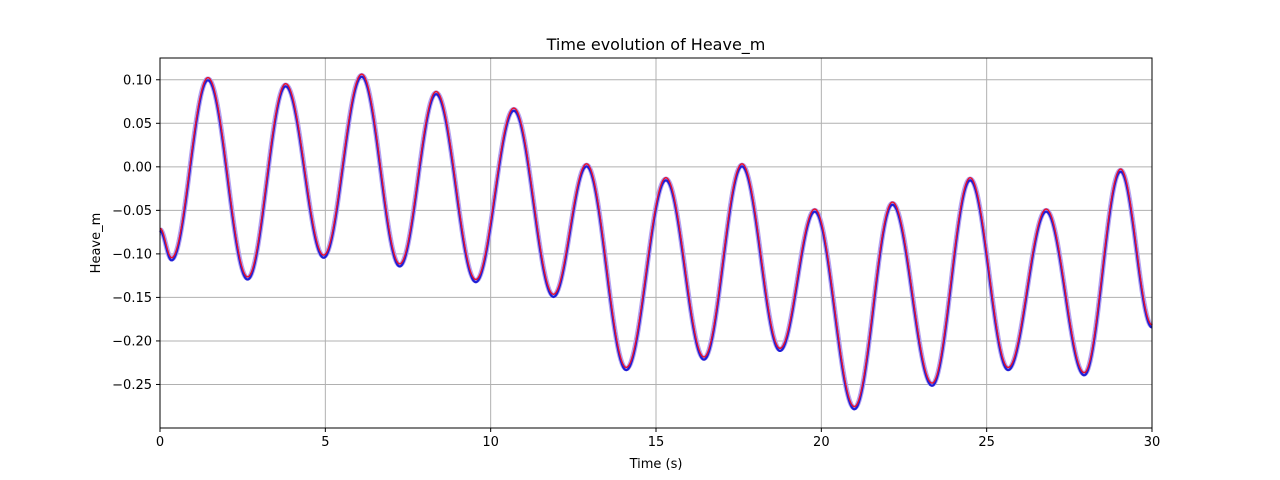  I want to click on y-tick-label: 0.05, so click(137, 124).